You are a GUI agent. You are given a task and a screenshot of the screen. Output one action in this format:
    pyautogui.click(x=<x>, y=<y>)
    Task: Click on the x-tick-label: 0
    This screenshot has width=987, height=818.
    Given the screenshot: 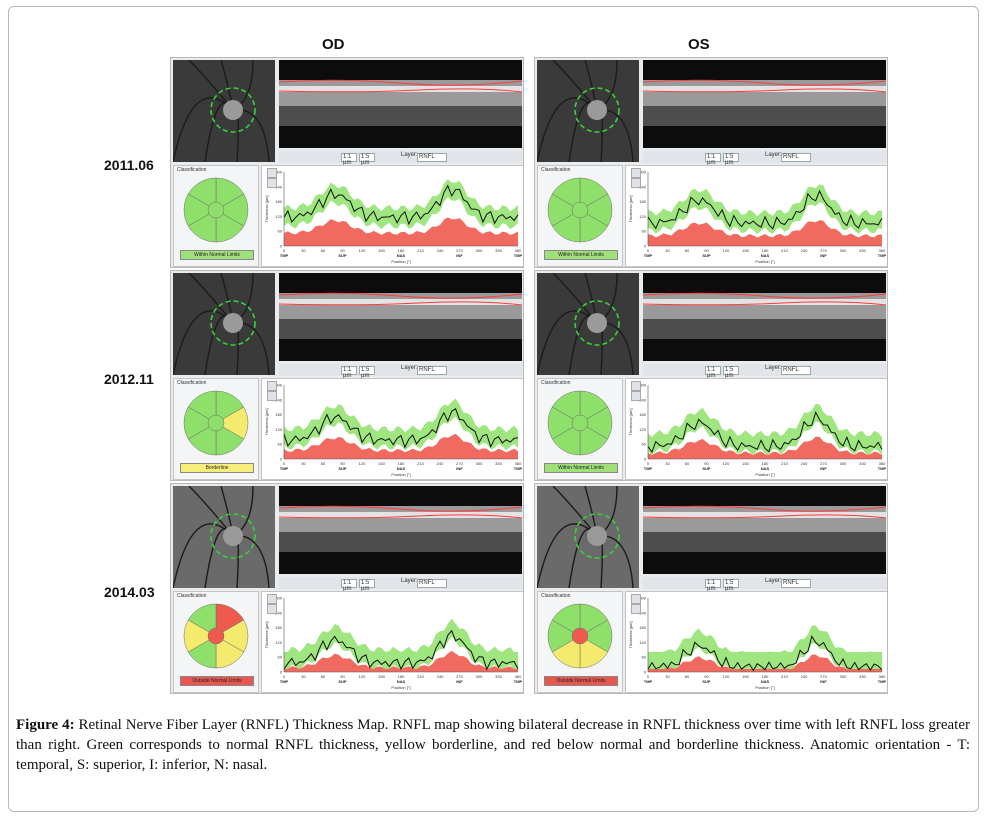 What is the action you would take?
    pyautogui.click(x=284, y=676)
    